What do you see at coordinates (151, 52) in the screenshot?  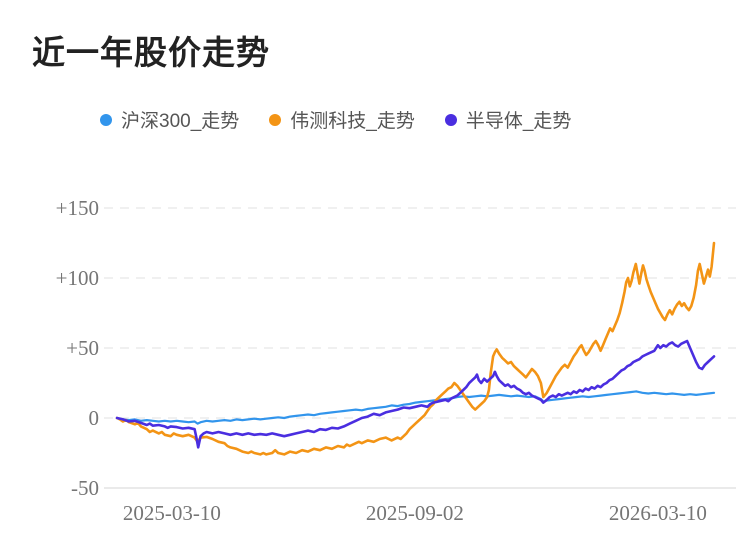 I see `page-title: 近一年股价走势` at bounding box center [151, 52].